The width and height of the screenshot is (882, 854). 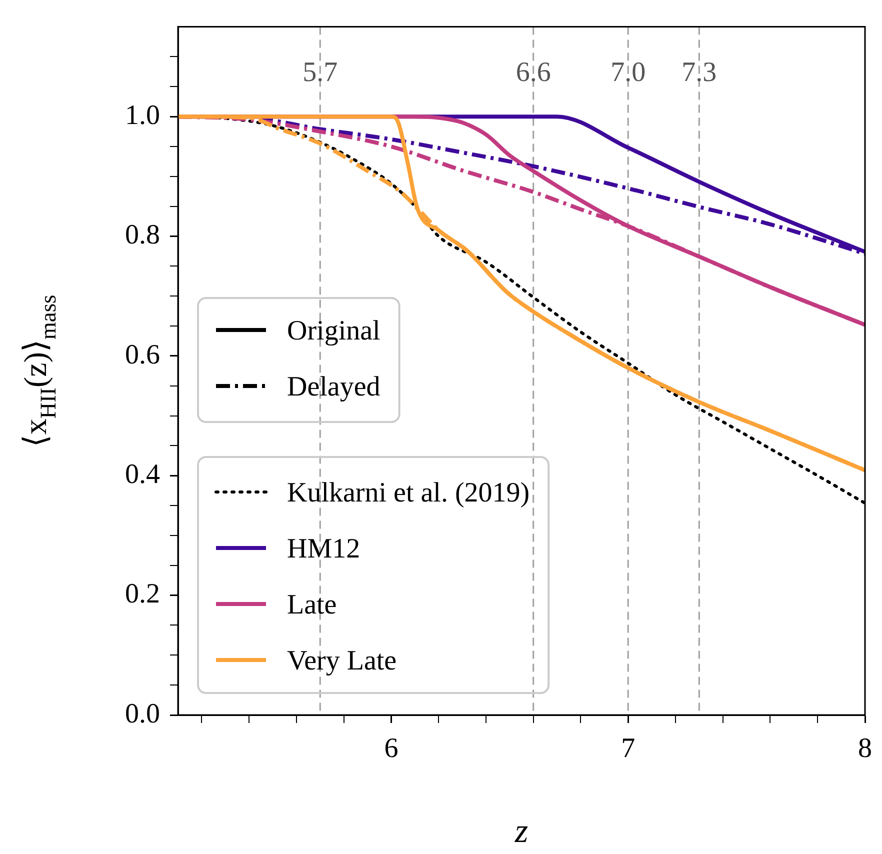 What do you see at coordinates (142, 594) in the screenshot?
I see `y-tick-label: 0.2` at bounding box center [142, 594].